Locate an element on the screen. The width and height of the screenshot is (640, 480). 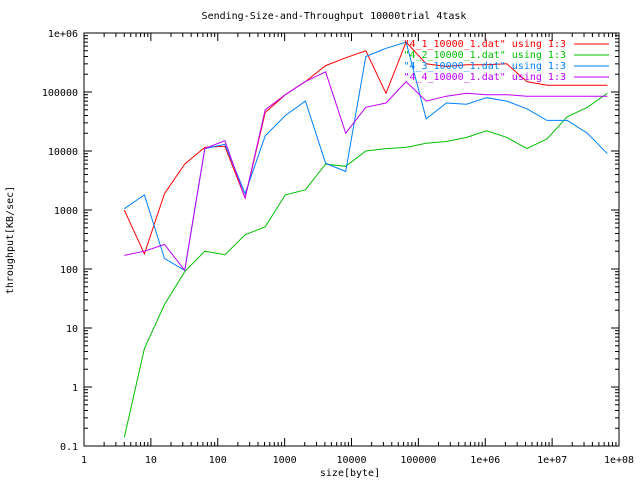
x-axis-label: size[byte] is located at coordinates (350, 473).